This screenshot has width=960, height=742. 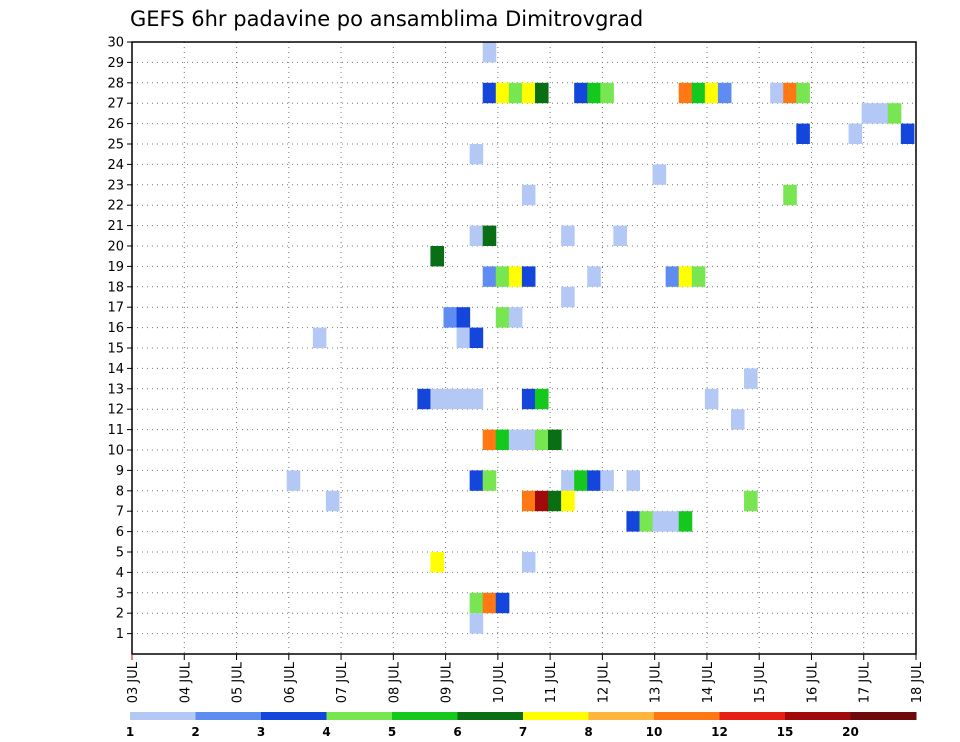 I want to click on x-tick-label: 12 JUL, so click(x=603, y=682).